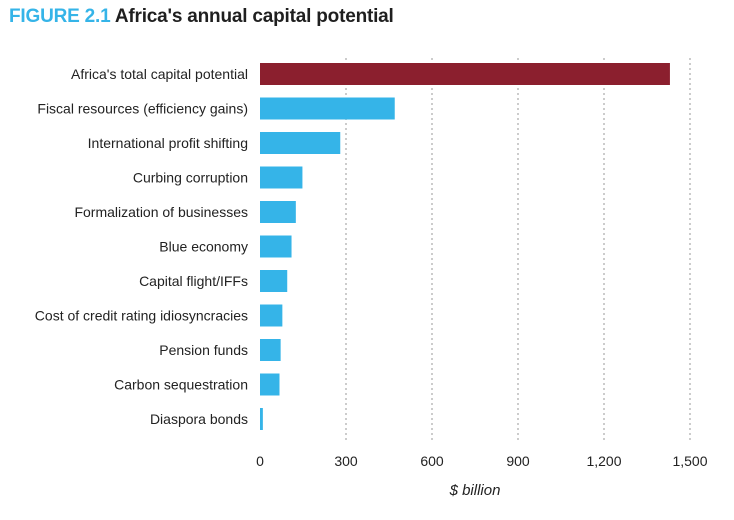 The width and height of the screenshot is (734, 520). I want to click on x-tick-label: 1,200, so click(603, 461).